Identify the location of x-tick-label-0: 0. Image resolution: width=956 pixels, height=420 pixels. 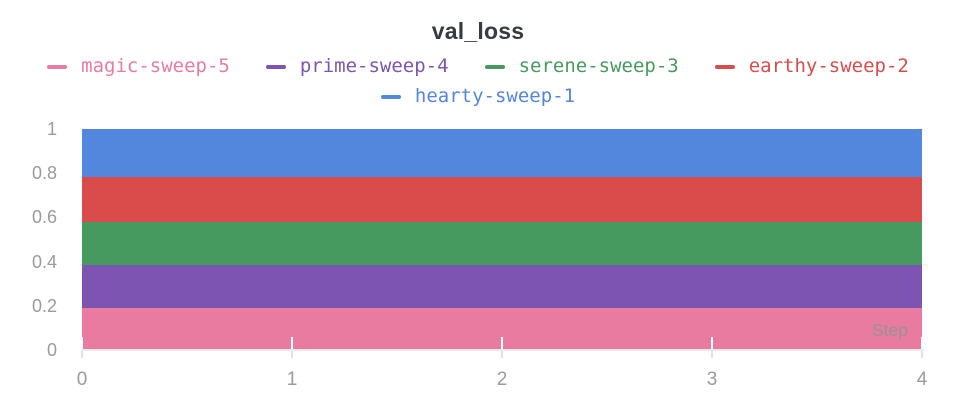
(82, 379).